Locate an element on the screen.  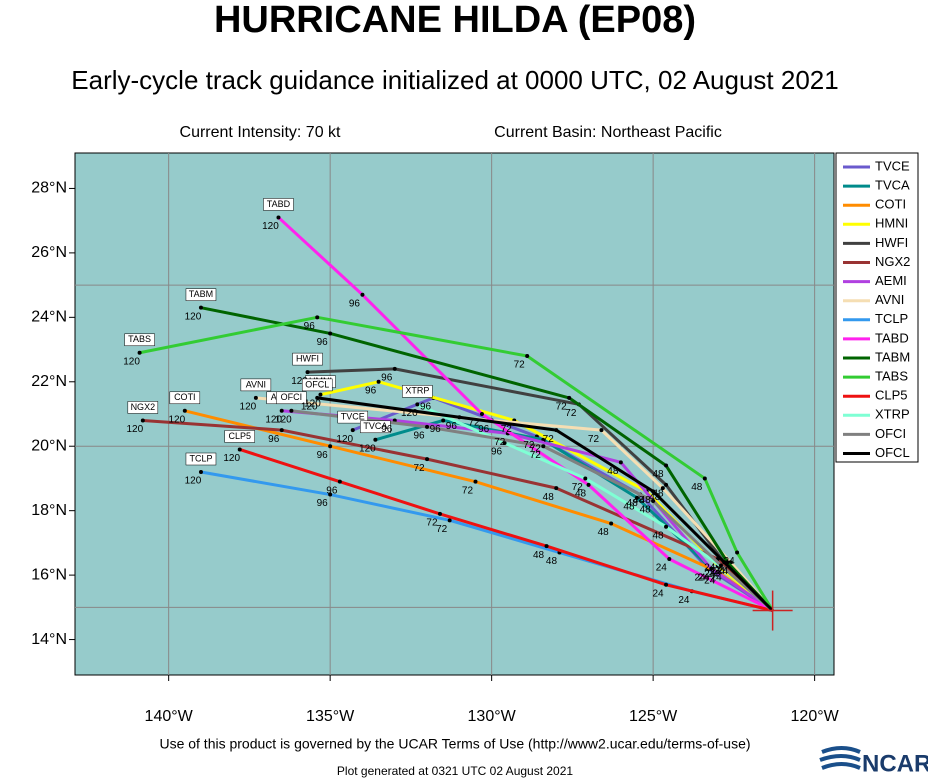
model-tag: TVCE is located at coordinates (353, 416).